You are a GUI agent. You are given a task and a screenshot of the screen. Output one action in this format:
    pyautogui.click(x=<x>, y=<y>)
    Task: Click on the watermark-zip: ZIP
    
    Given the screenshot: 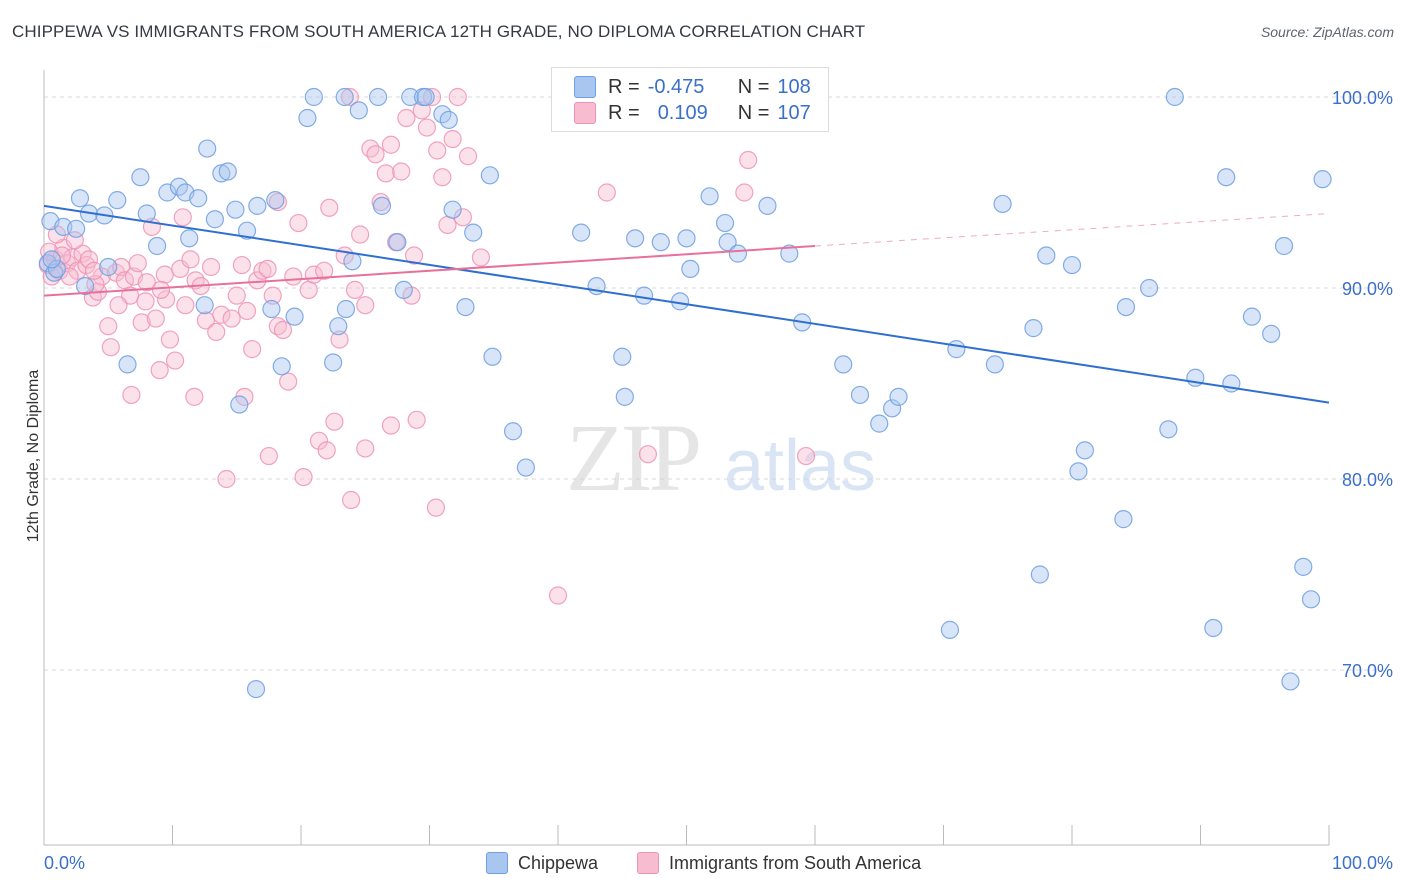 What is the action you would take?
    pyautogui.click(x=632, y=457)
    